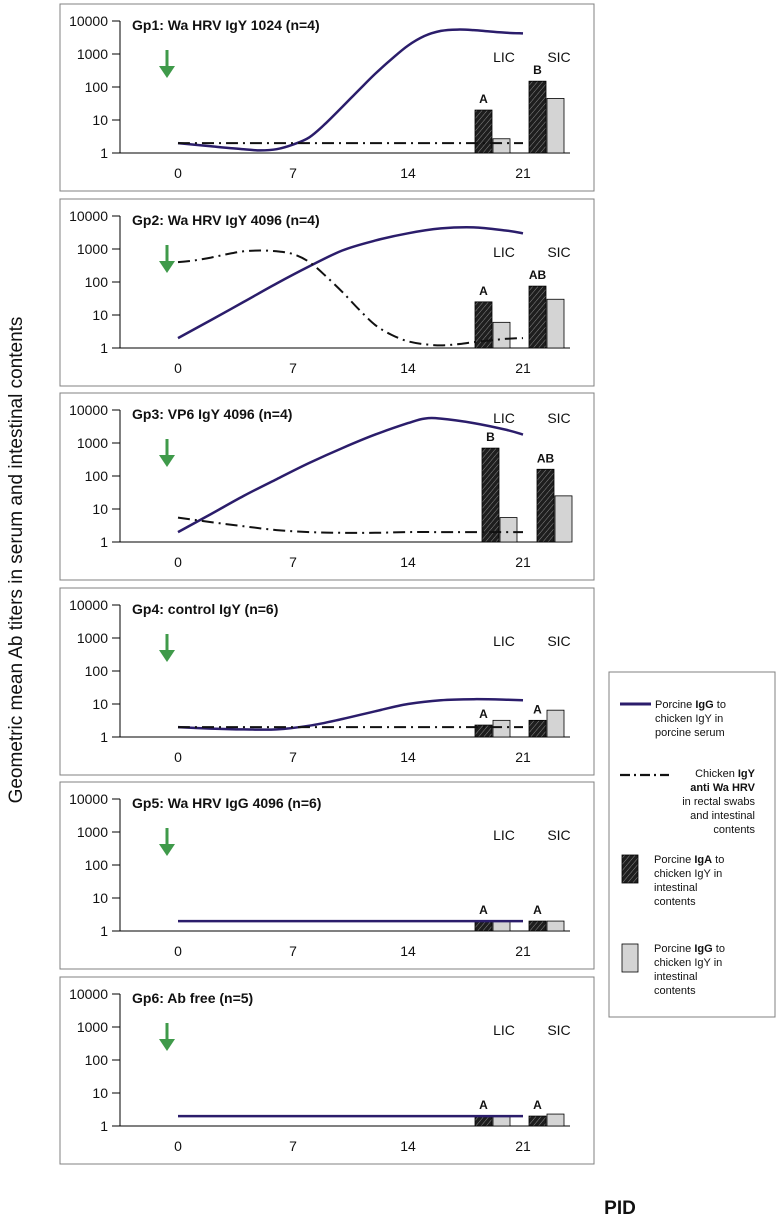 The width and height of the screenshot is (779, 1226). What do you see at coordinates (537, 70) in the screenshot?
I see `bar-letter-sic: B` at bounding box center [537, 70].